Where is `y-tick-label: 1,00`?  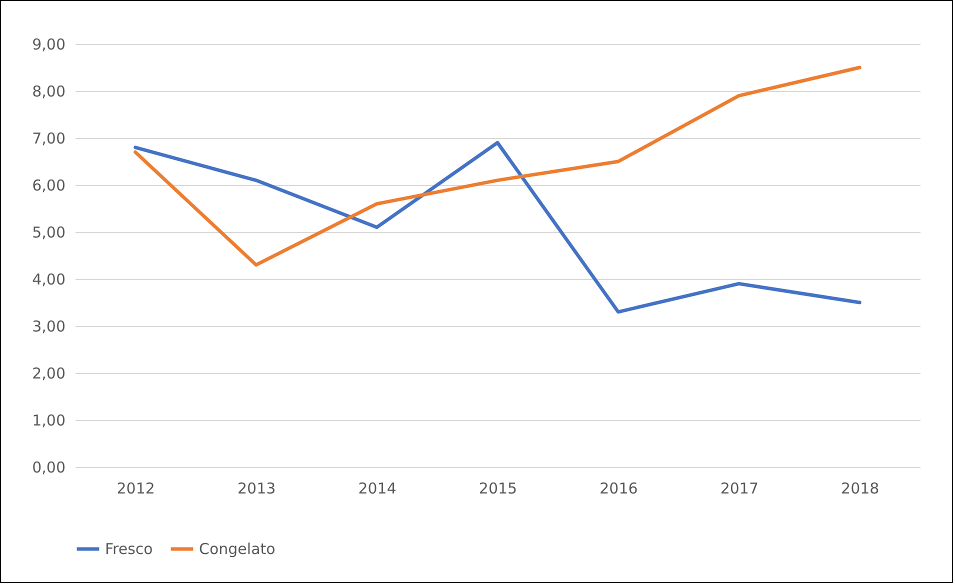
y-tick-label: 1,00 is located at coordinates (49, 421).